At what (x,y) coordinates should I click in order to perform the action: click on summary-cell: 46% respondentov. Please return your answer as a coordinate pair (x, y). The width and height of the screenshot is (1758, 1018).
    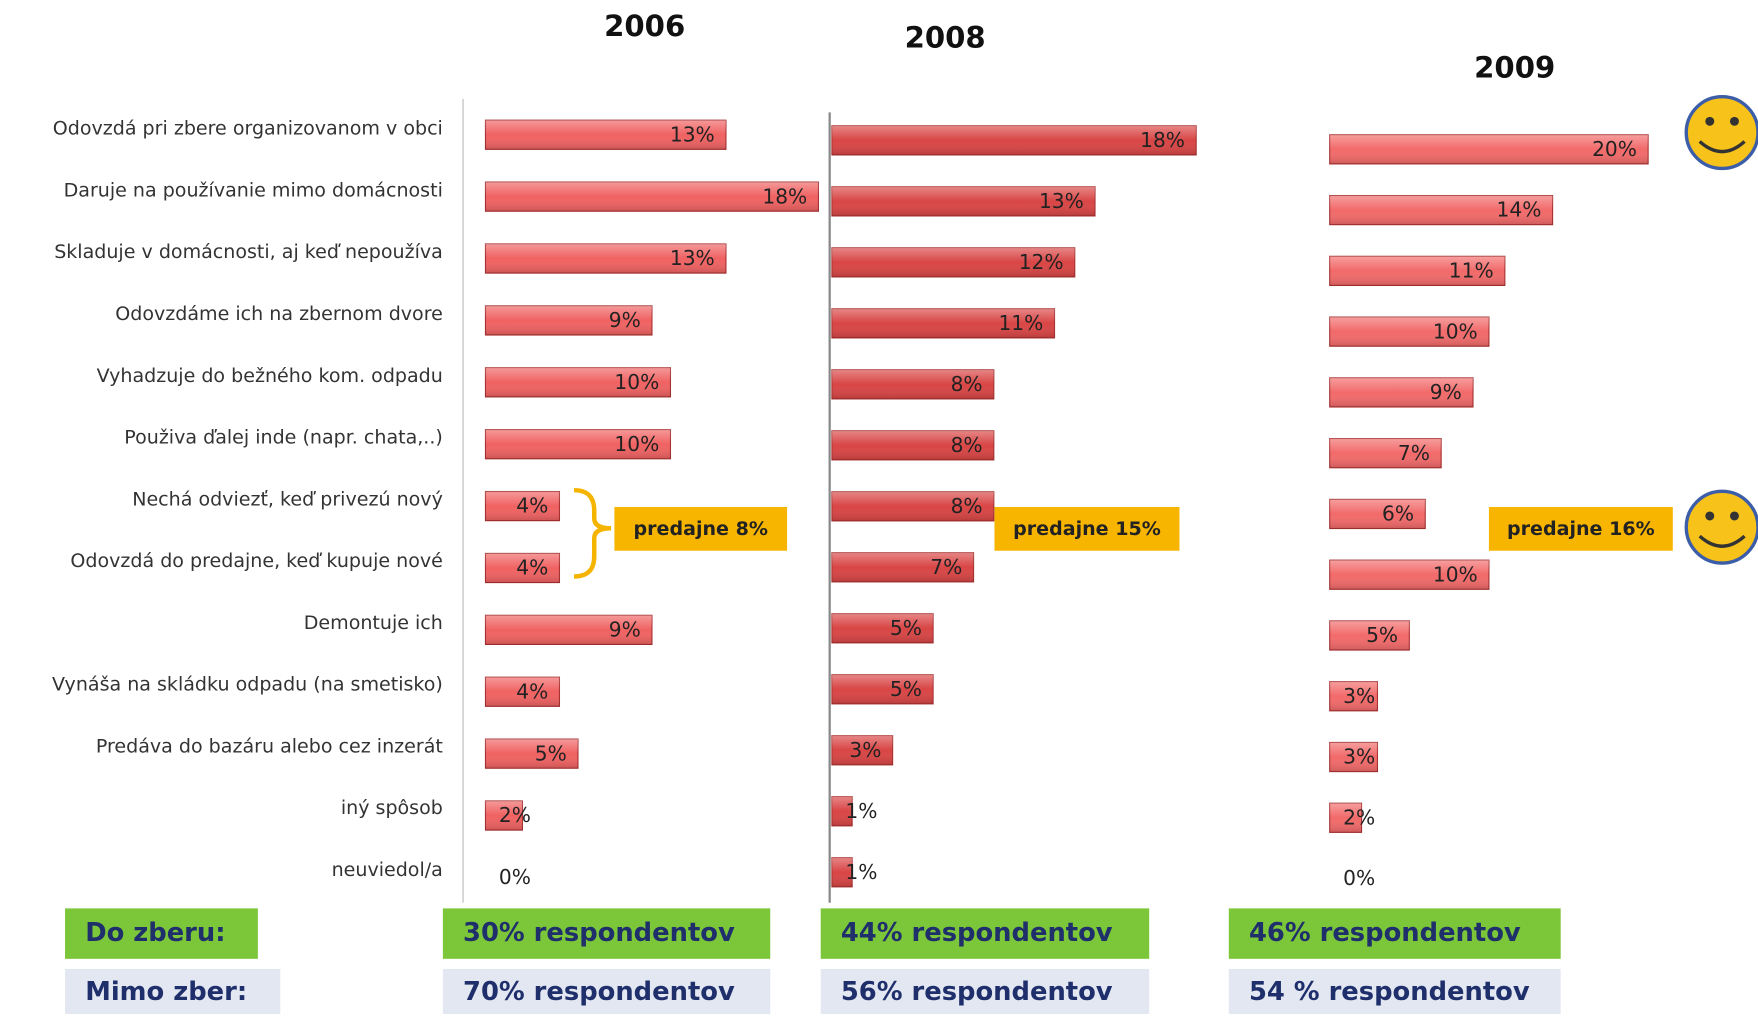
    Looking at the image, I should click on (1385, 933).